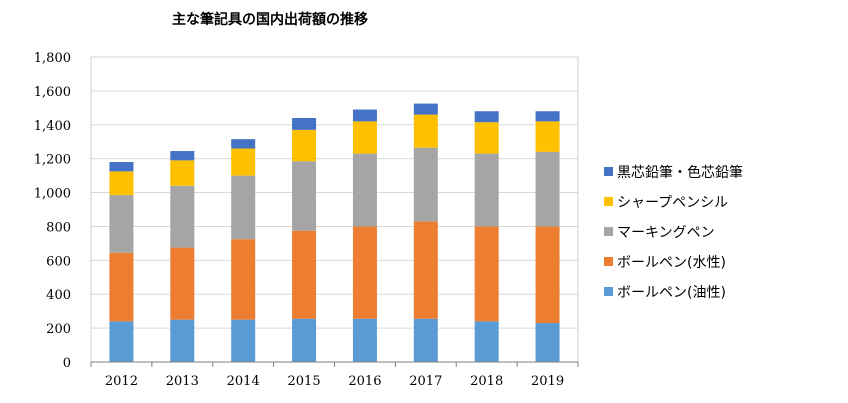 This screenshot has height=403, width=848. What do you see at coordinates (270, 19) in the screenshot?
I see `chart-title: 主な筆記具の国内出荷額の推移` at bounding box center [270, 19].